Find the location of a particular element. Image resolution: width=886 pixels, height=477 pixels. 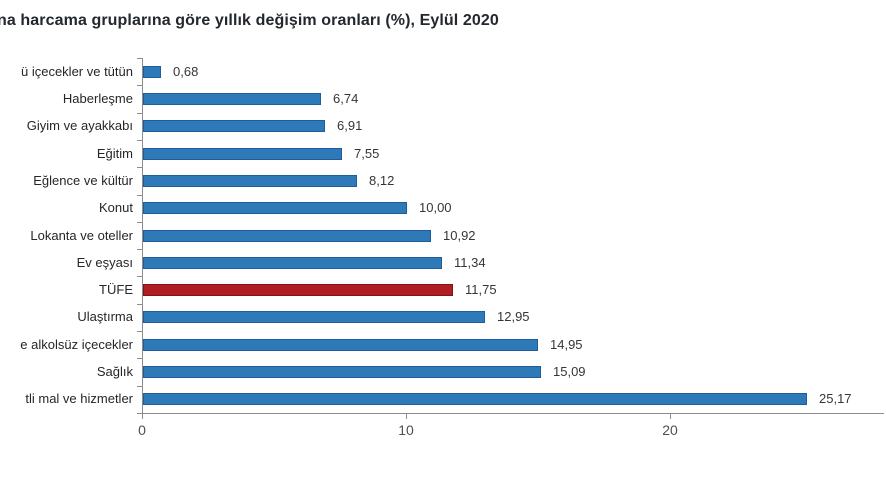

value-label: 15,09 is located at coordinates (569, 372).